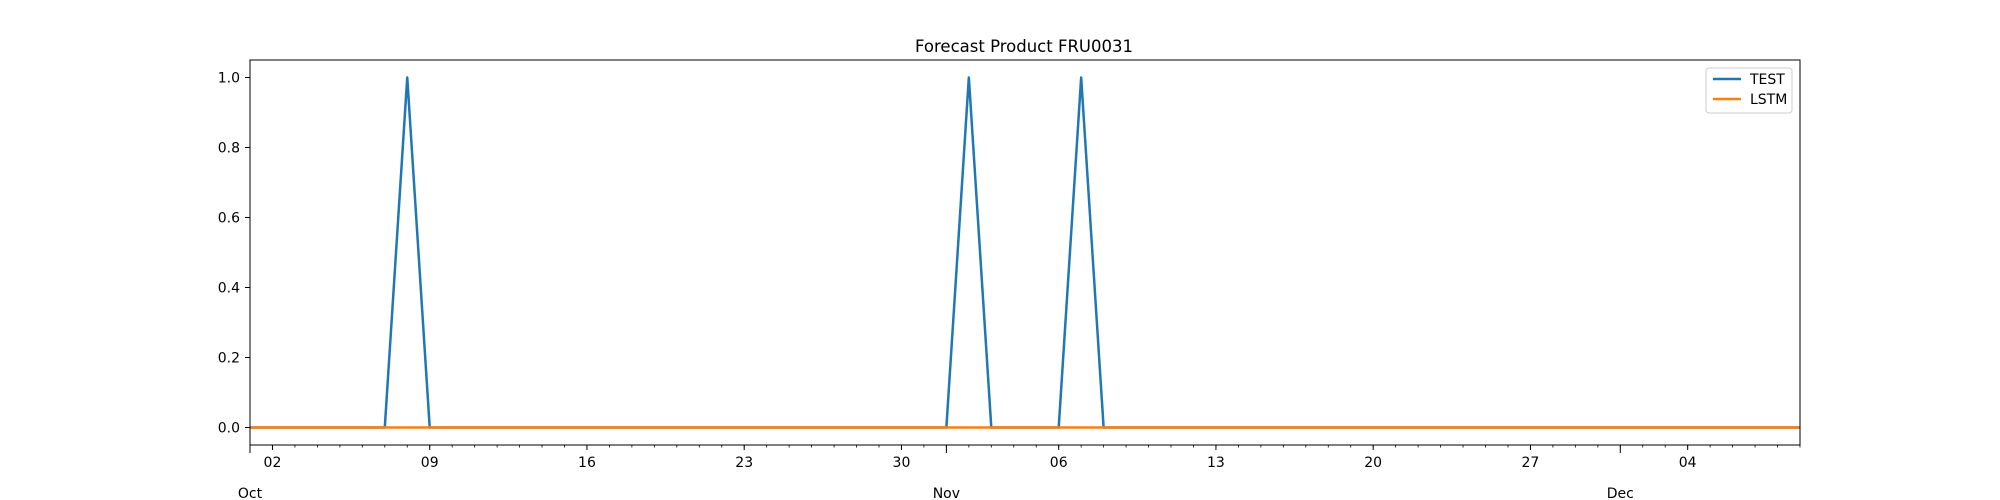 The image size is (2000, 500). Describe the element at coordinates (229, 79) in the screenshot. I see `y-tick-label: 1.0` at that location.